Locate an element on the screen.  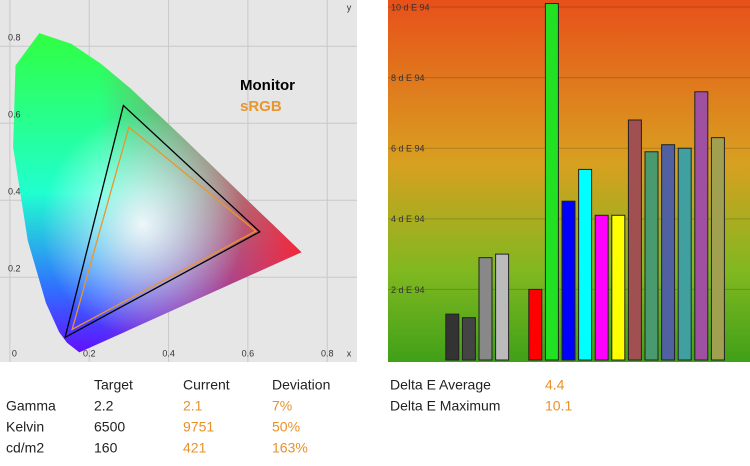
table-cell: Gamma is located at coordinates (31, 406).